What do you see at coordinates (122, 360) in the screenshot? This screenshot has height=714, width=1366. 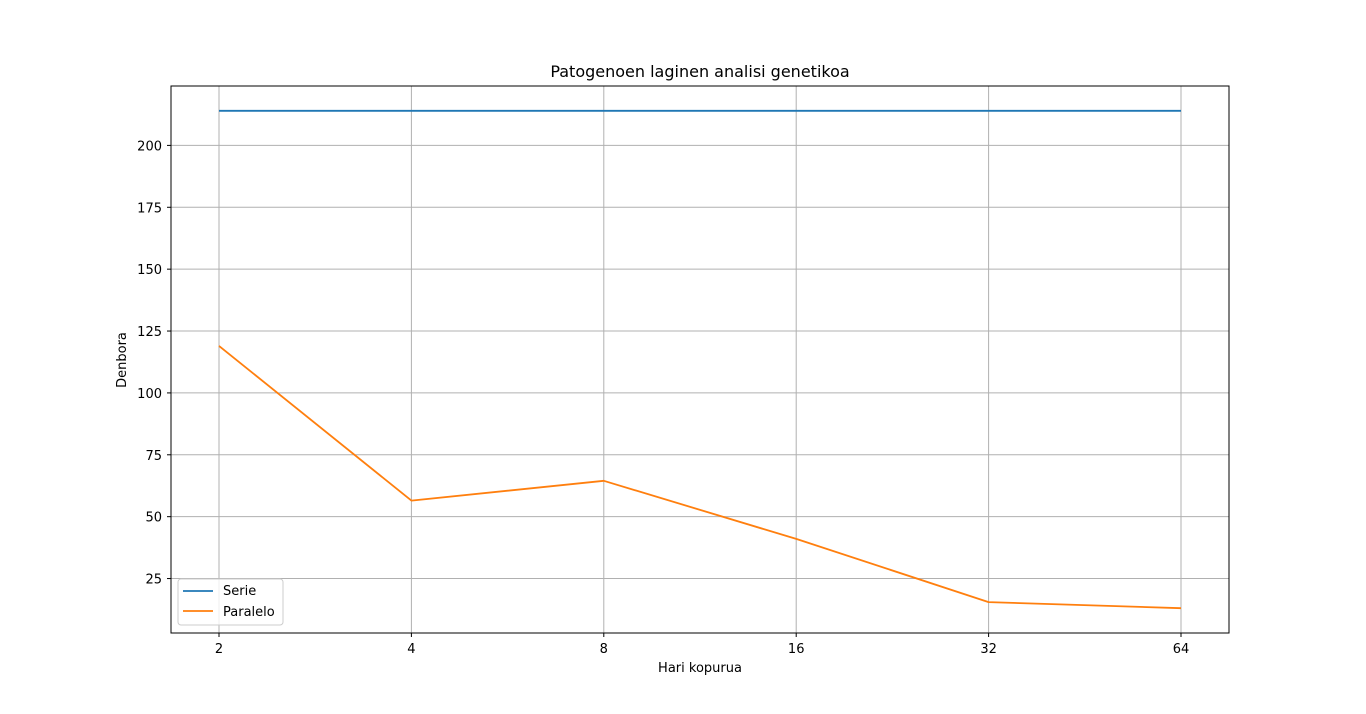 I see `y-axis-label: Denbora` at bounding box center [122, 360].